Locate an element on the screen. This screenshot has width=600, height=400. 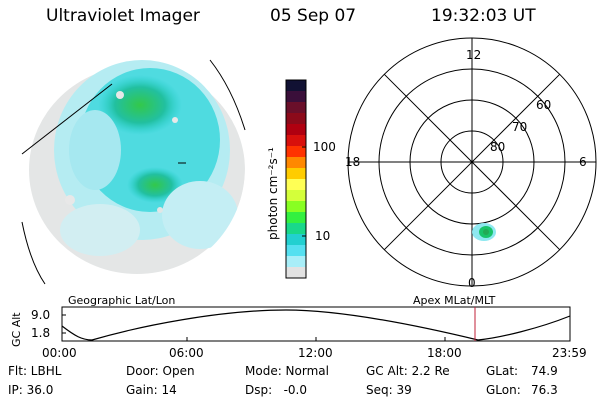
gain-status: Gain: 14 is located at coordinates (151, 390).